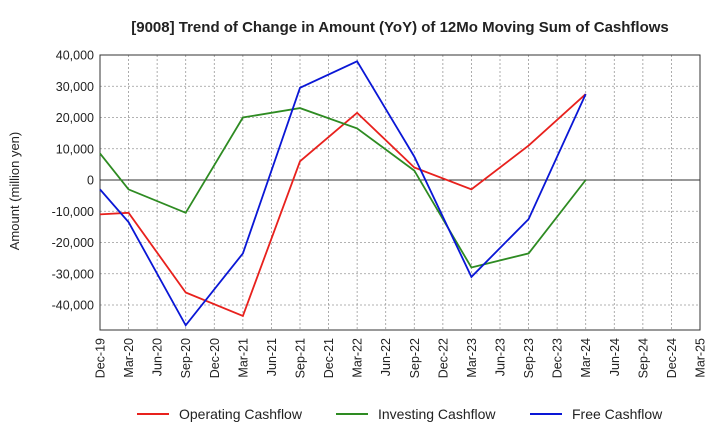 This screenshot has height=440, width=720. What do you see at coordinates (215, 358) in the screenshot?
I see `x-tick-label: Dec-20` at bounding box center [215, 358].